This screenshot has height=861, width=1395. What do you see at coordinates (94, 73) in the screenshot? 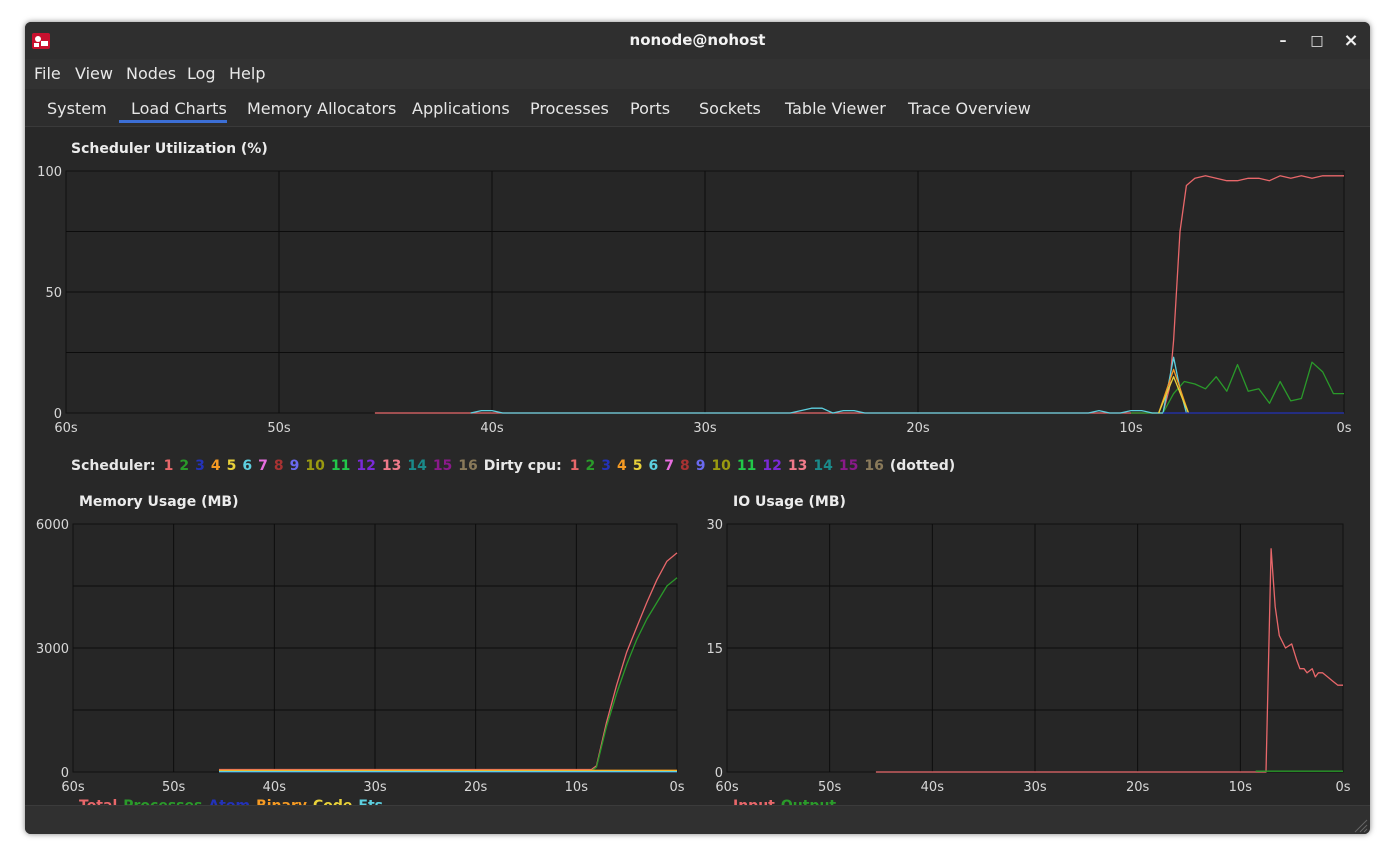
I see `menu-view: View` at bounding box center [94, 73].